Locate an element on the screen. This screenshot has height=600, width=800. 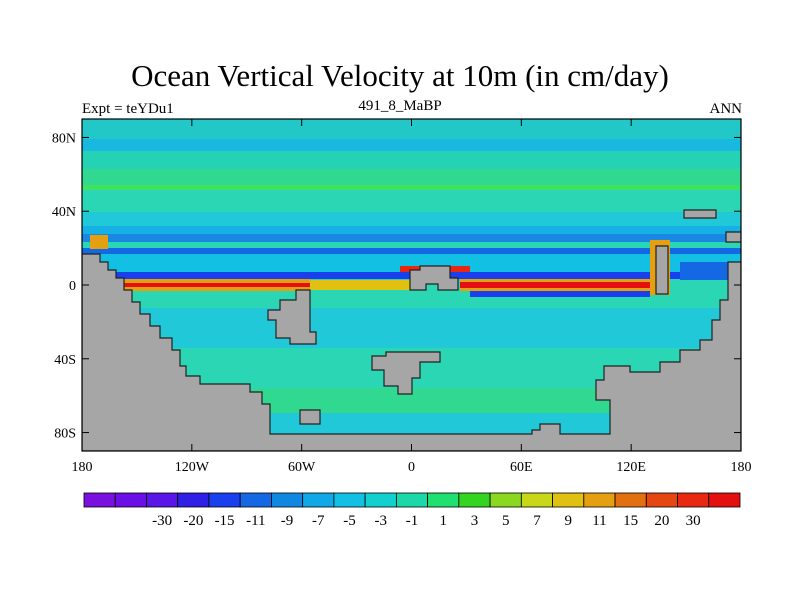
period-label: 491_8_MaBP is located at coordinates (400, 106).